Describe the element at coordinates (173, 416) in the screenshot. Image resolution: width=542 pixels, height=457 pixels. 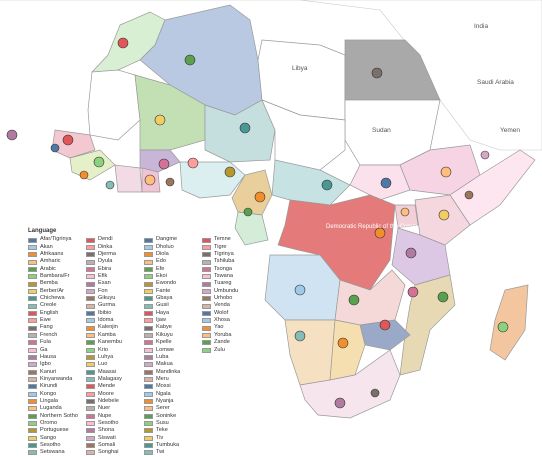
I see `legend-item: Soninke` at that location.